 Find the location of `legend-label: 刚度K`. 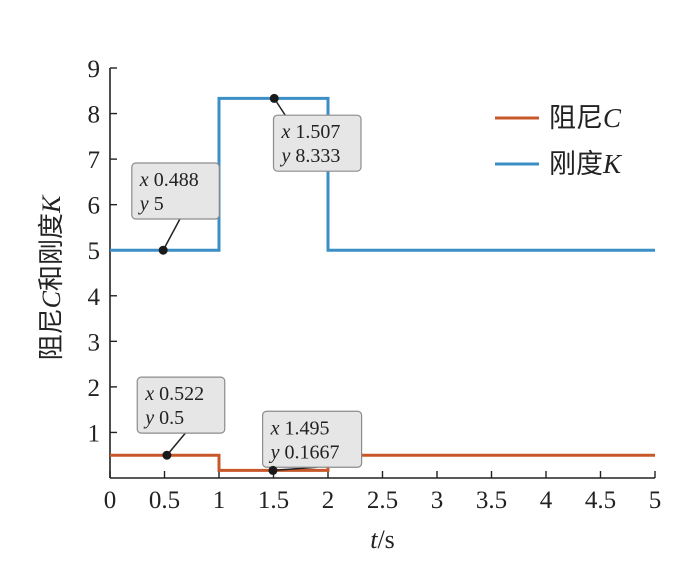

legend-label: 刚度K is located at coordinates (586, 164).